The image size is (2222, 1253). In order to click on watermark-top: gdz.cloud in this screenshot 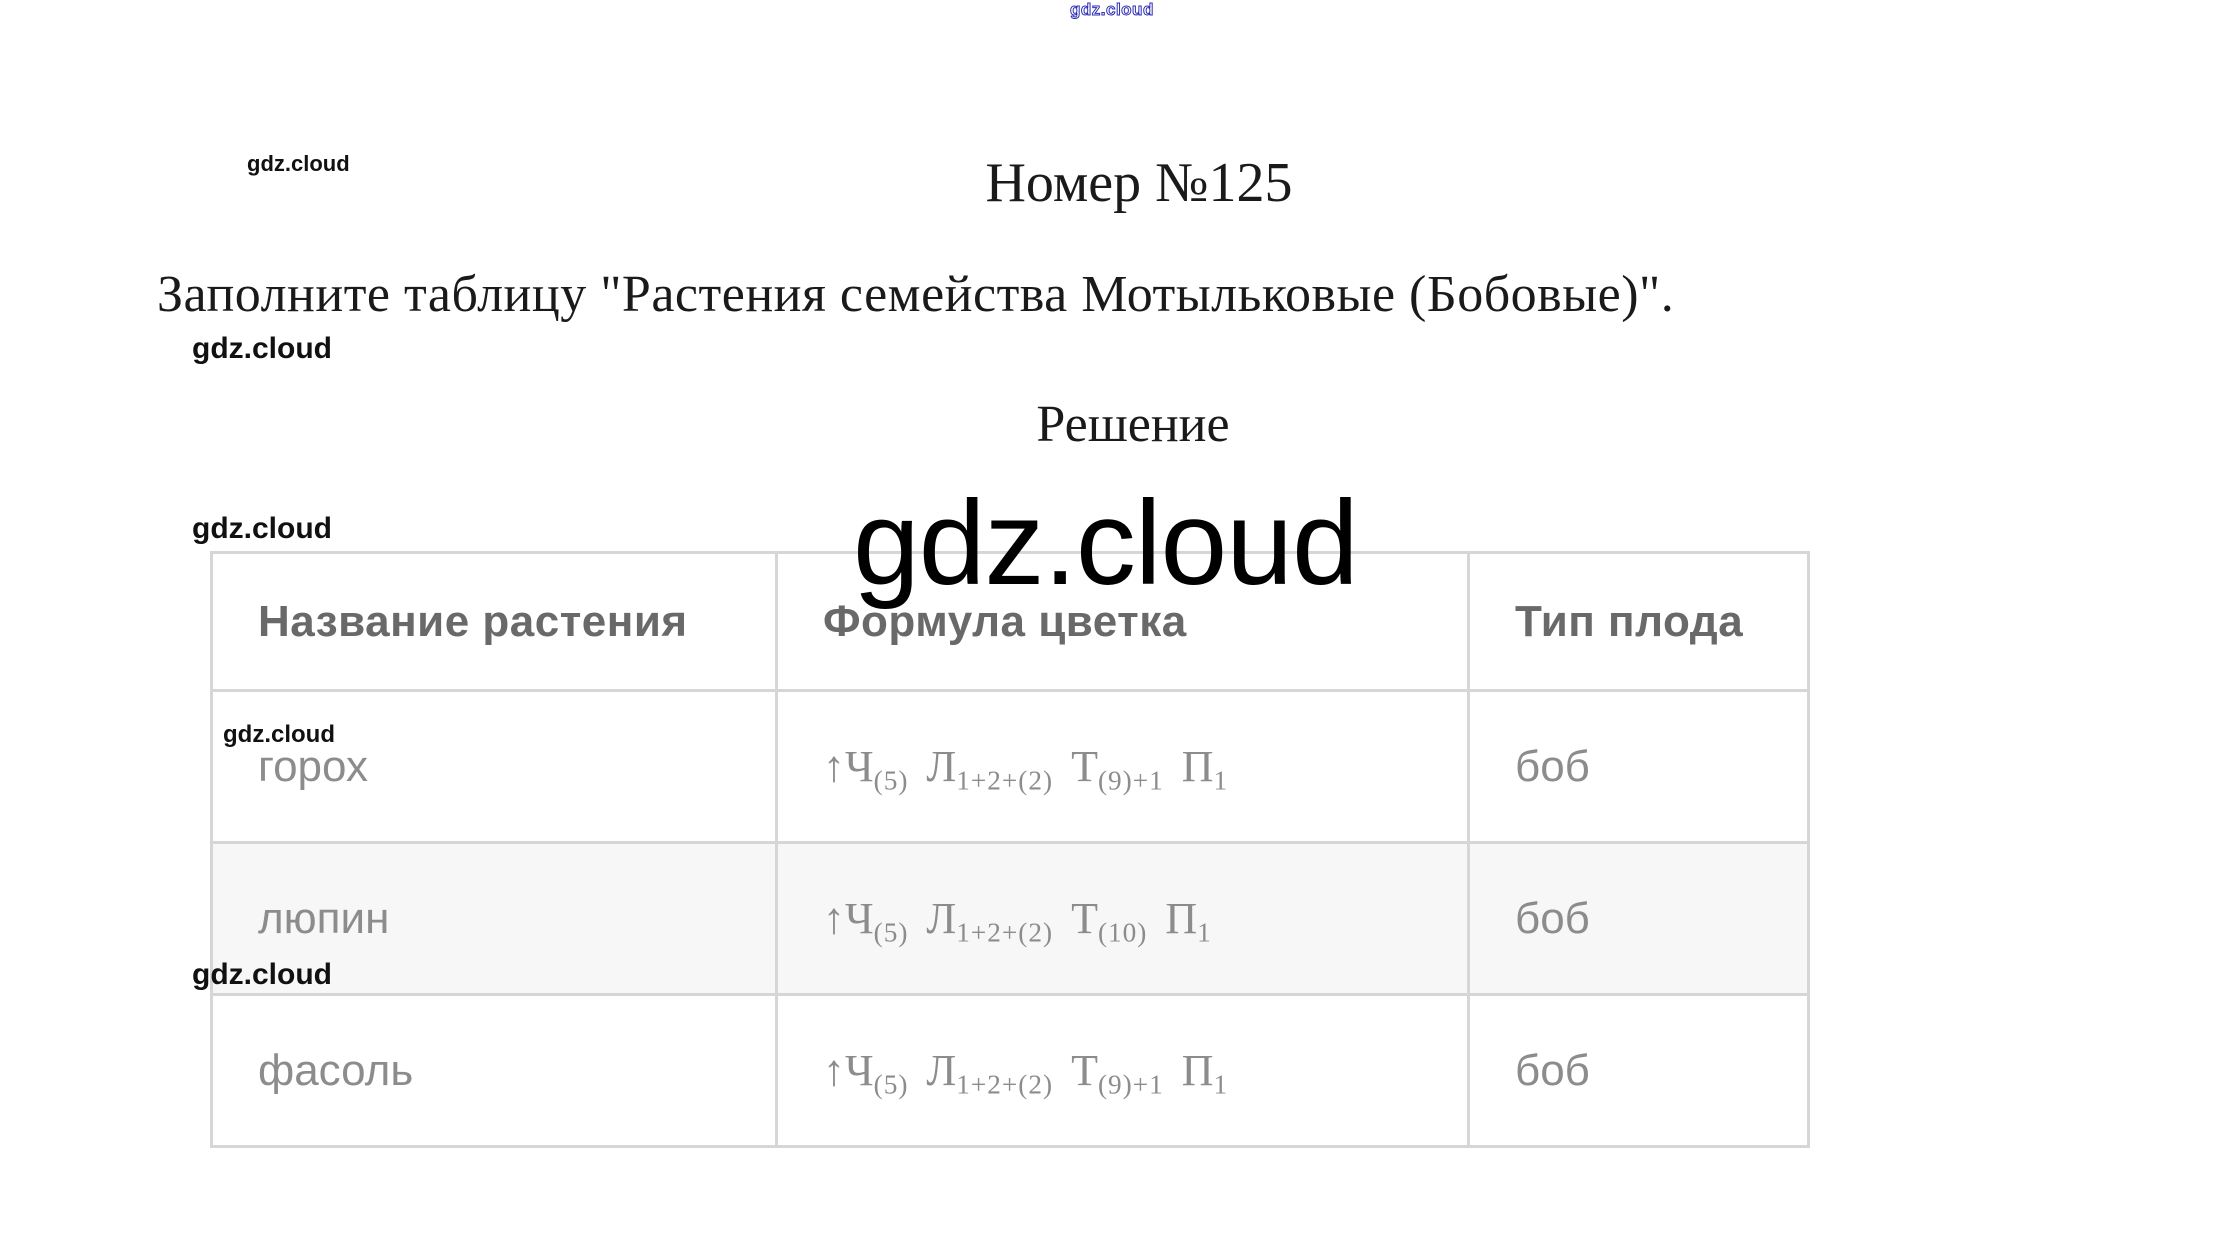, I will do `click(1112, 9)`.